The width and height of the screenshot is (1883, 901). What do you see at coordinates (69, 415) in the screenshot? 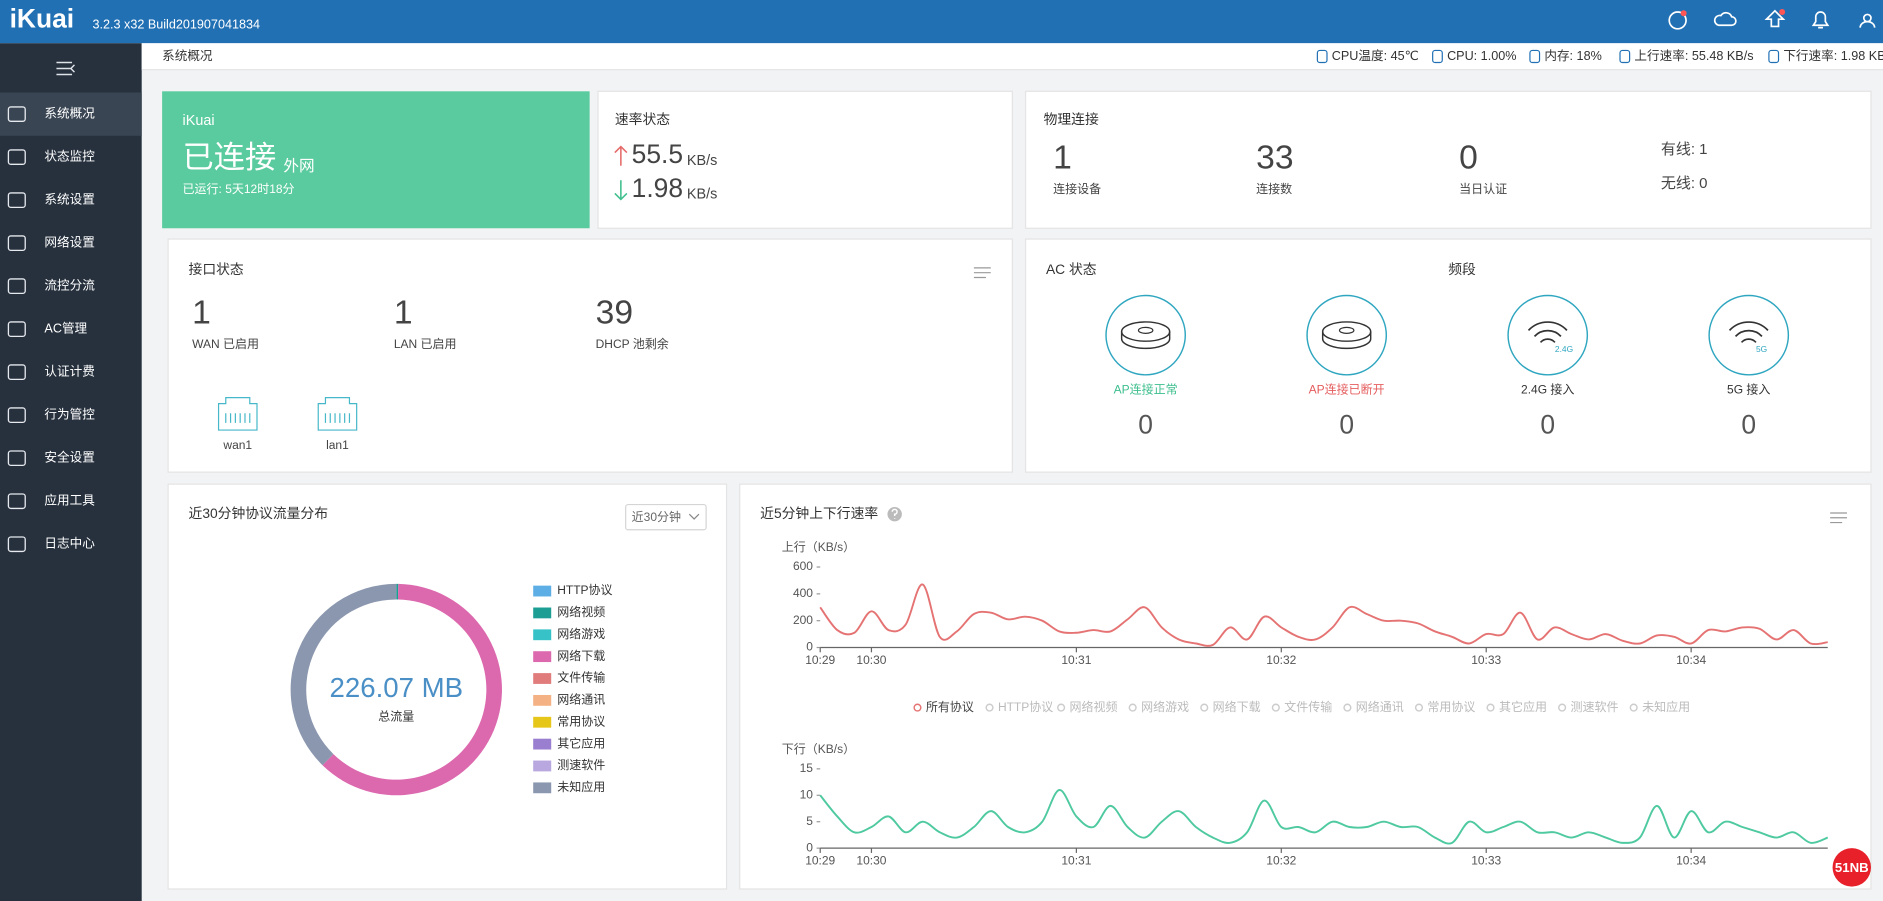
I see `menu-item: 行为管控` at bounding box center [69, 415].